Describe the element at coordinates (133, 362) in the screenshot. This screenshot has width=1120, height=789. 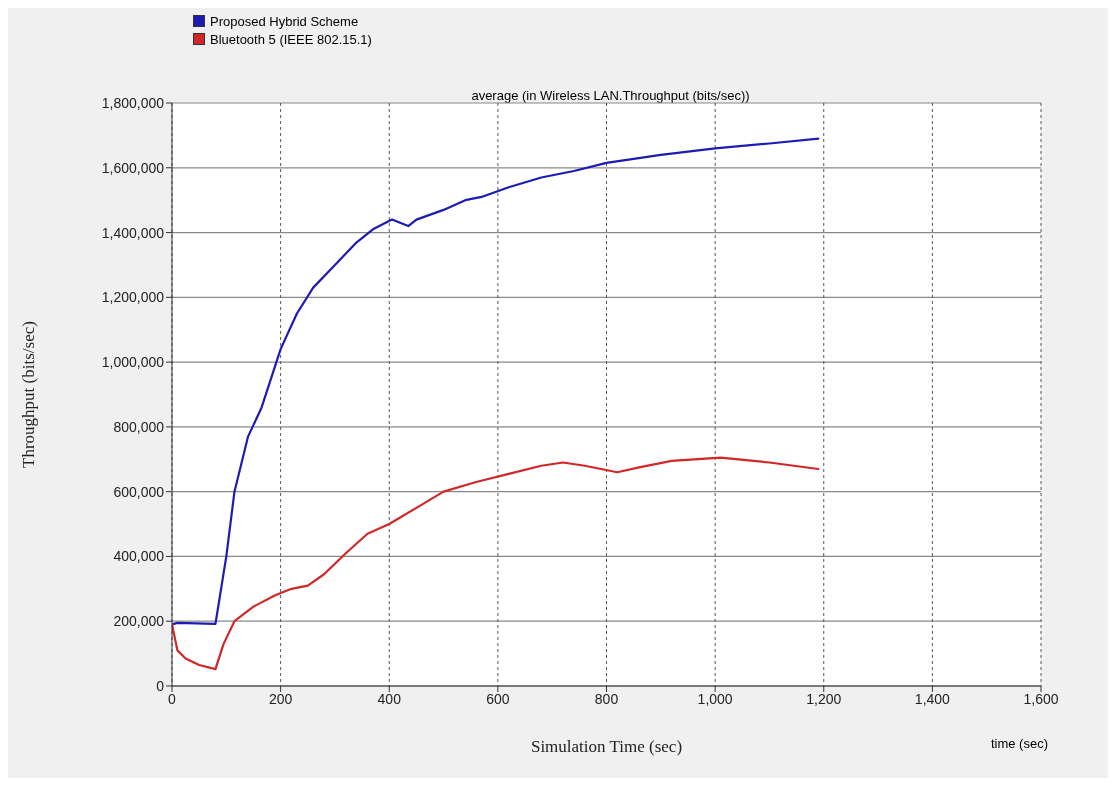
I see `y-tick-label: 1,000,000` at that location.